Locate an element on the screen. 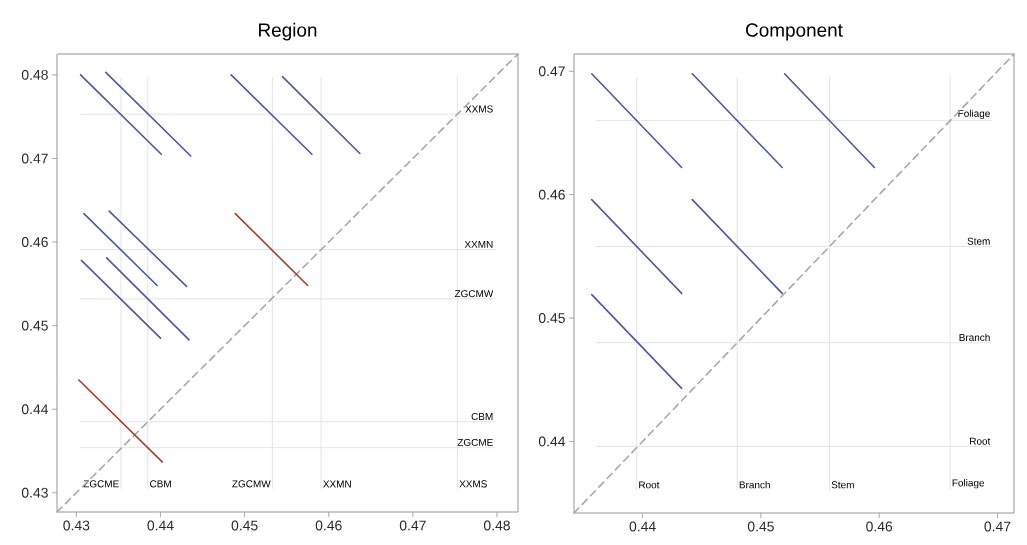 The width and height of the screenshot is (1027, 545). y-tick-label: 0.48 is located at coordinates (34, 74).